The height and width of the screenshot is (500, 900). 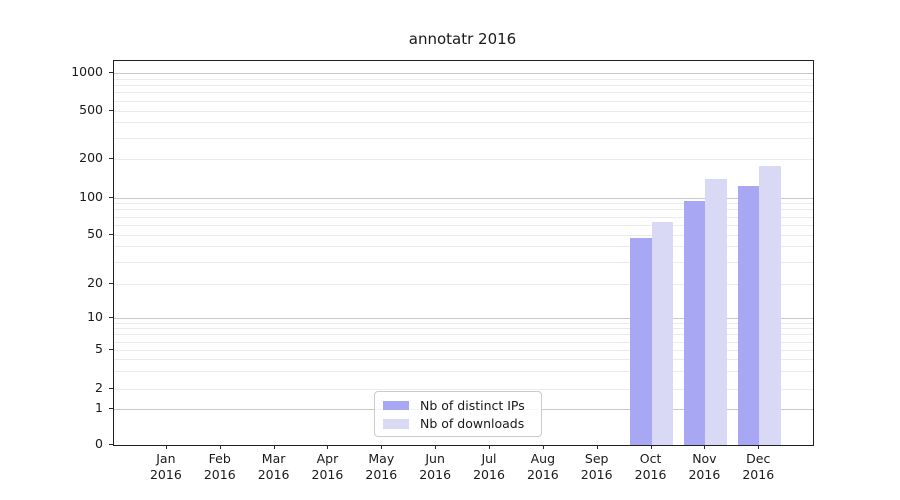 I want to click on legend: Nb of distinct IPs Nb of downloads, so click(x=458, y=414).